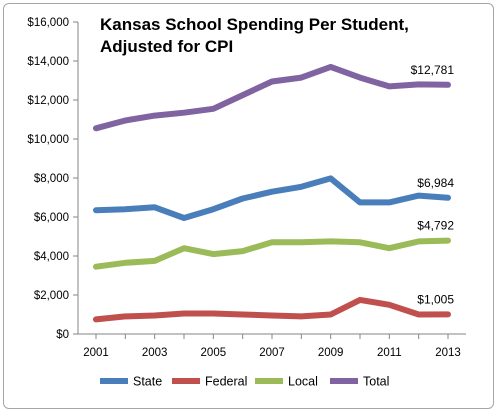  I want to click on legend: State Federal Local Total, so click(244, 382).